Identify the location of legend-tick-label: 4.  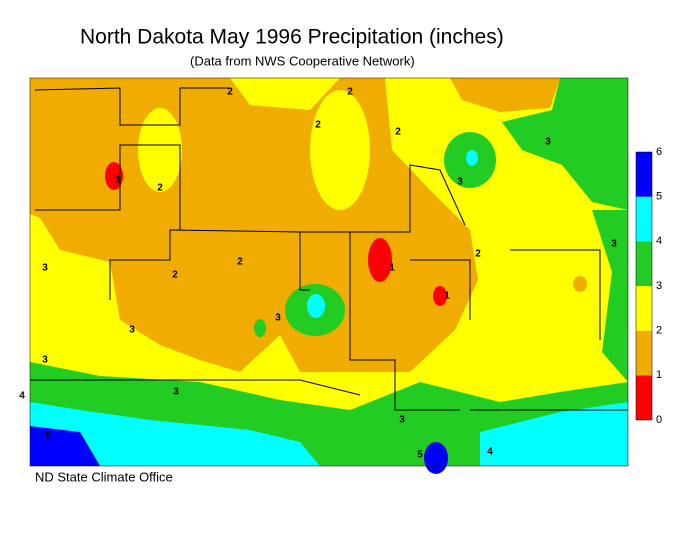
(659, 241).